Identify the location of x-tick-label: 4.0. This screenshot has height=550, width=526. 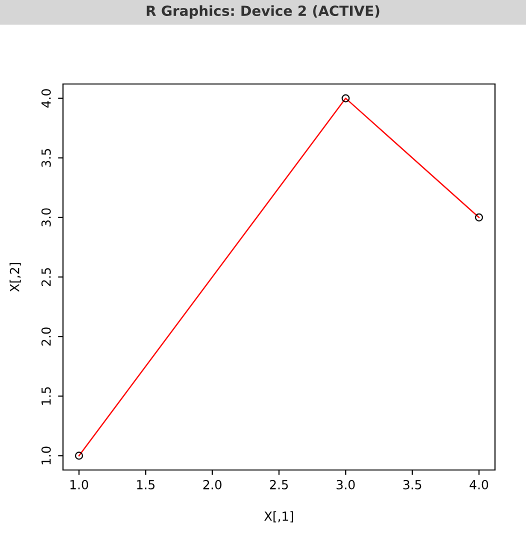
(479, 485).